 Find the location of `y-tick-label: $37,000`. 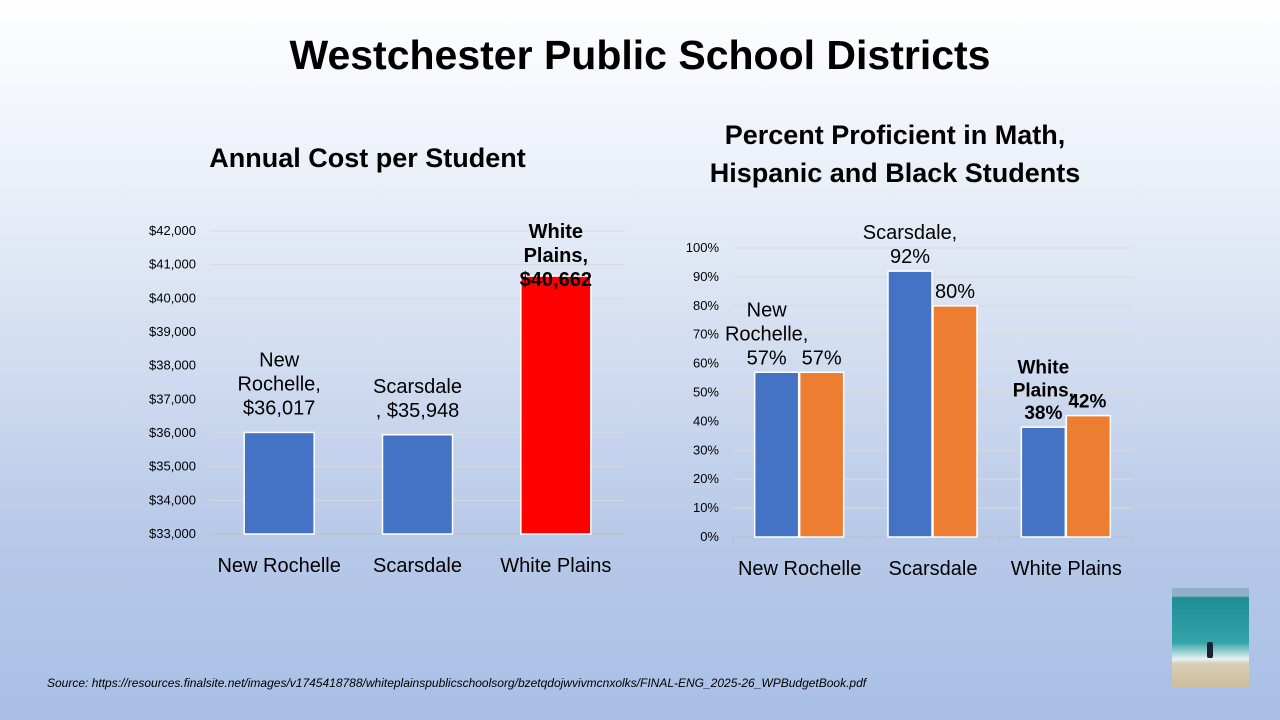

y-tick-label: $37,000 is located at coordinates (172, 398).